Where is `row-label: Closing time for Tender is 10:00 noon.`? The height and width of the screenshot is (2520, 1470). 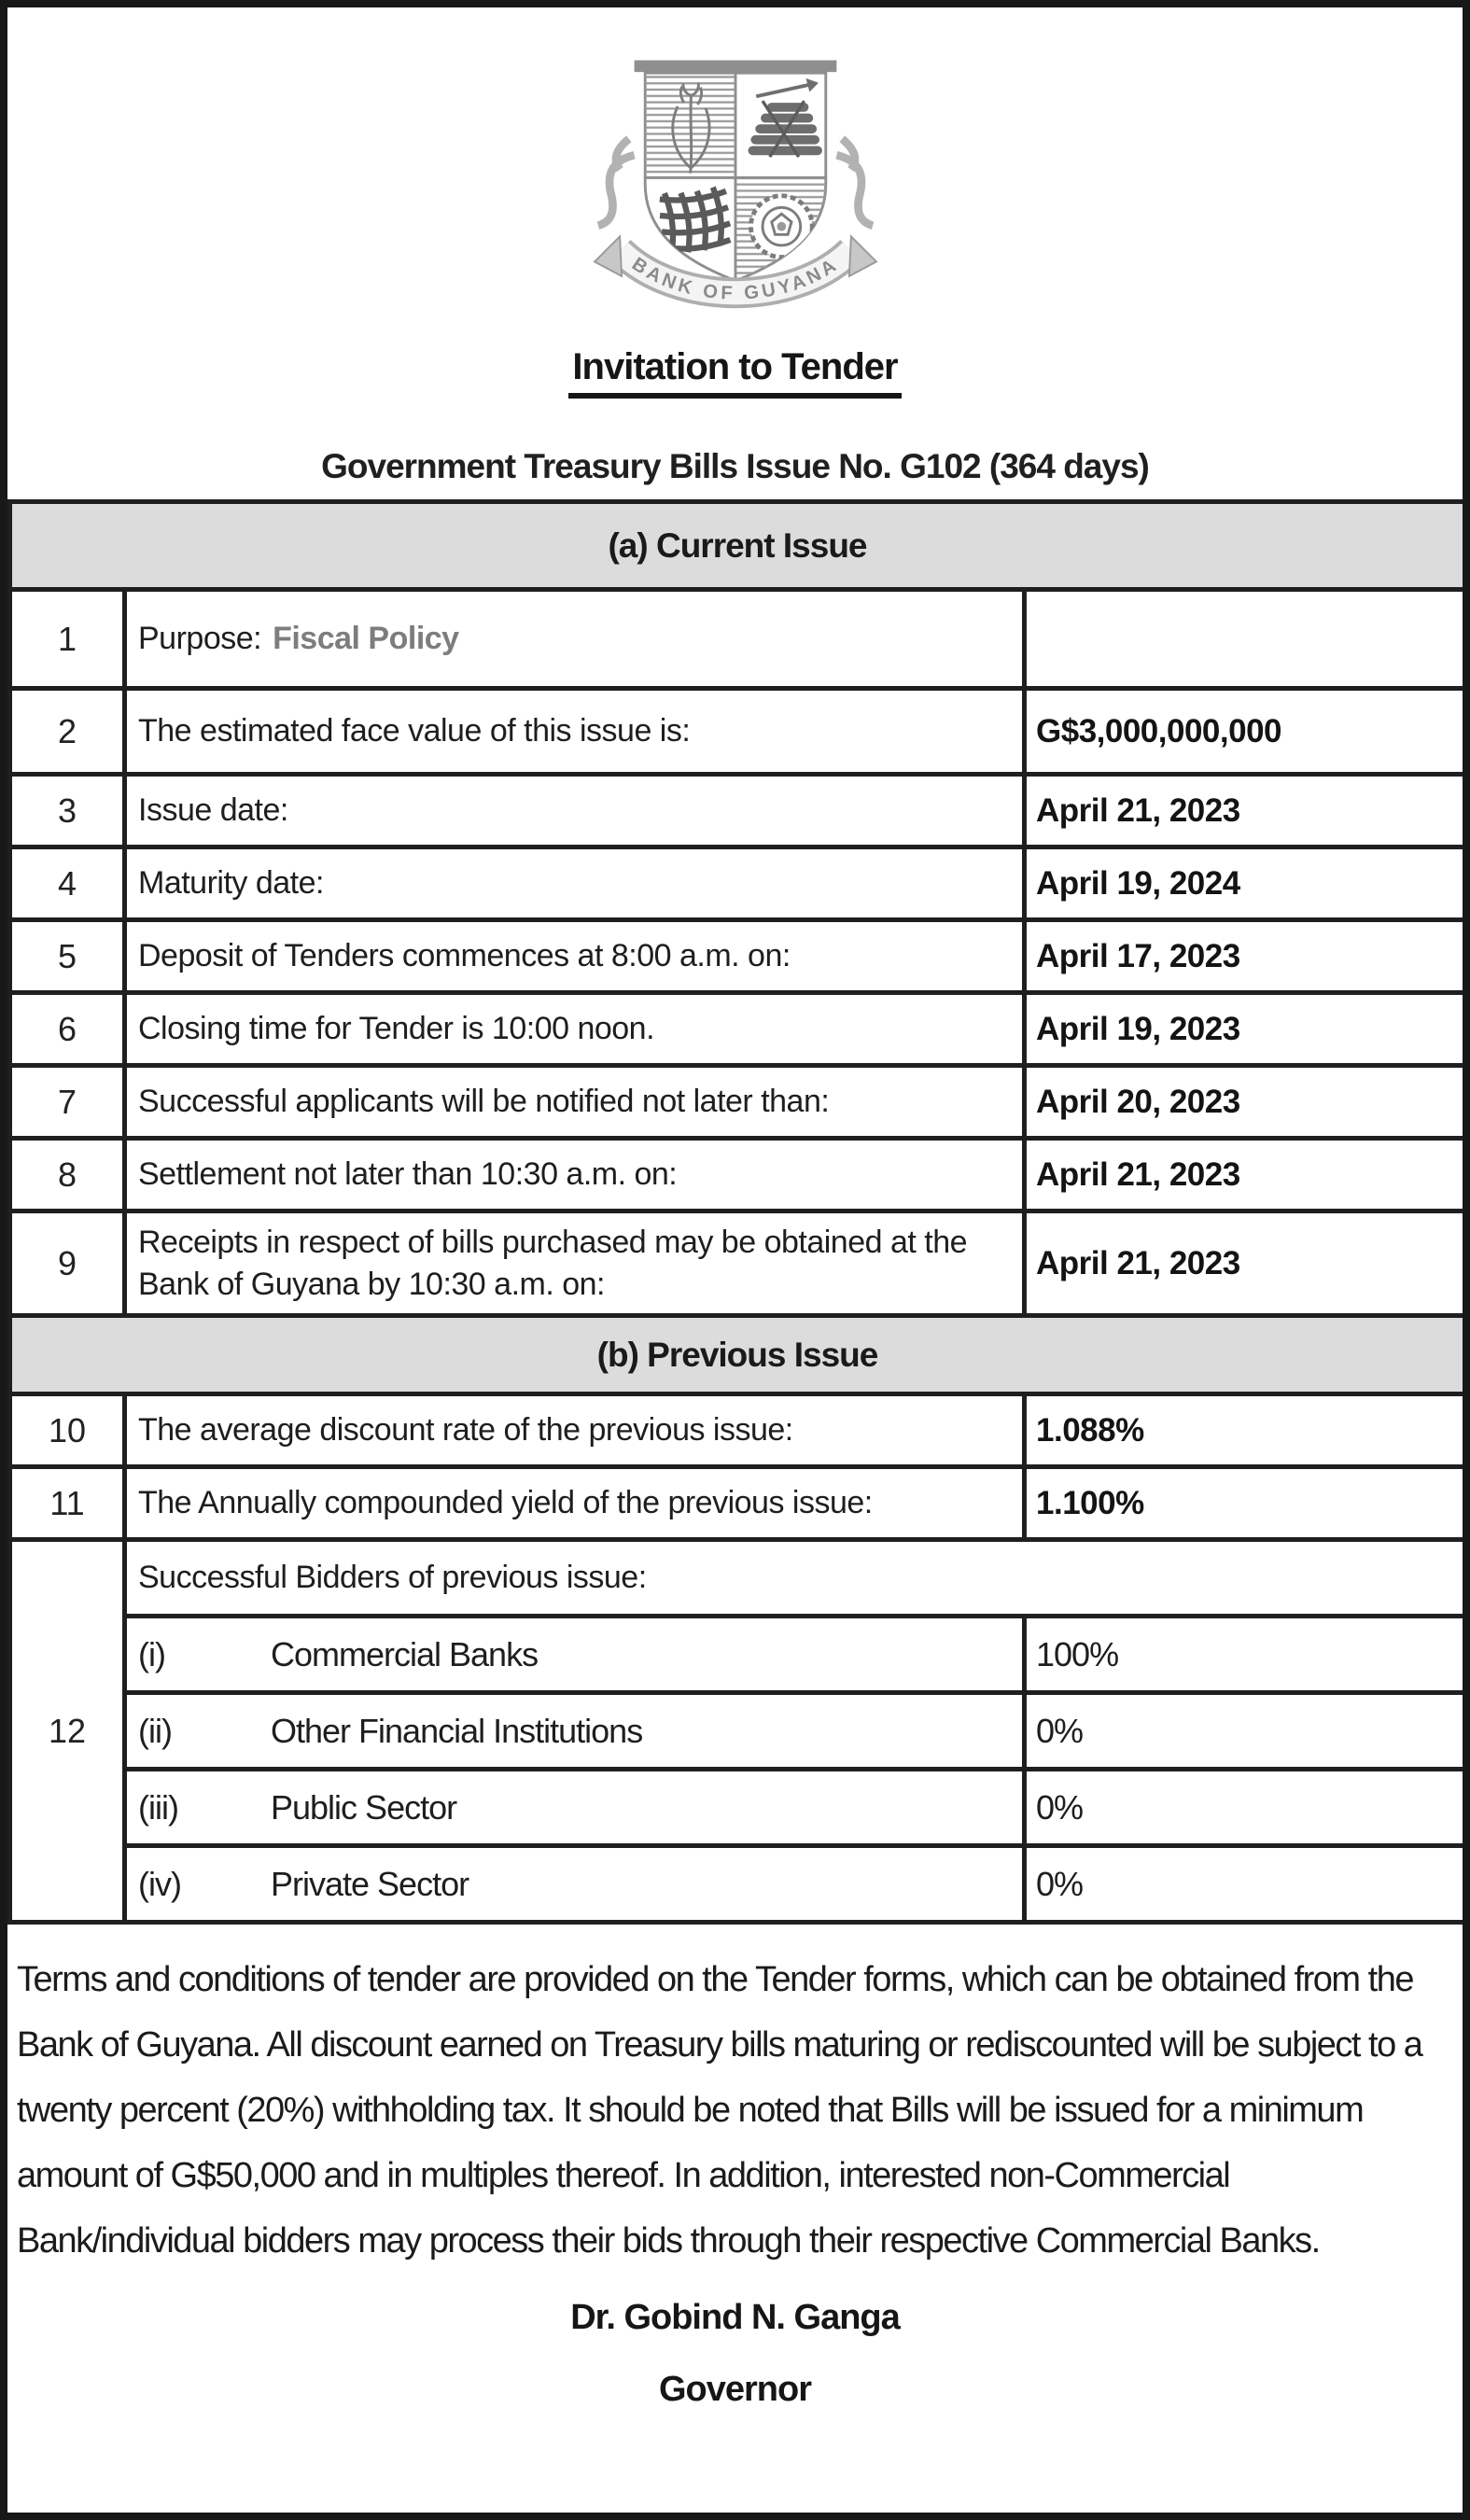 row-label: Closing time for Tender is 10:00 noon. is located at coordinates (574, 1029).